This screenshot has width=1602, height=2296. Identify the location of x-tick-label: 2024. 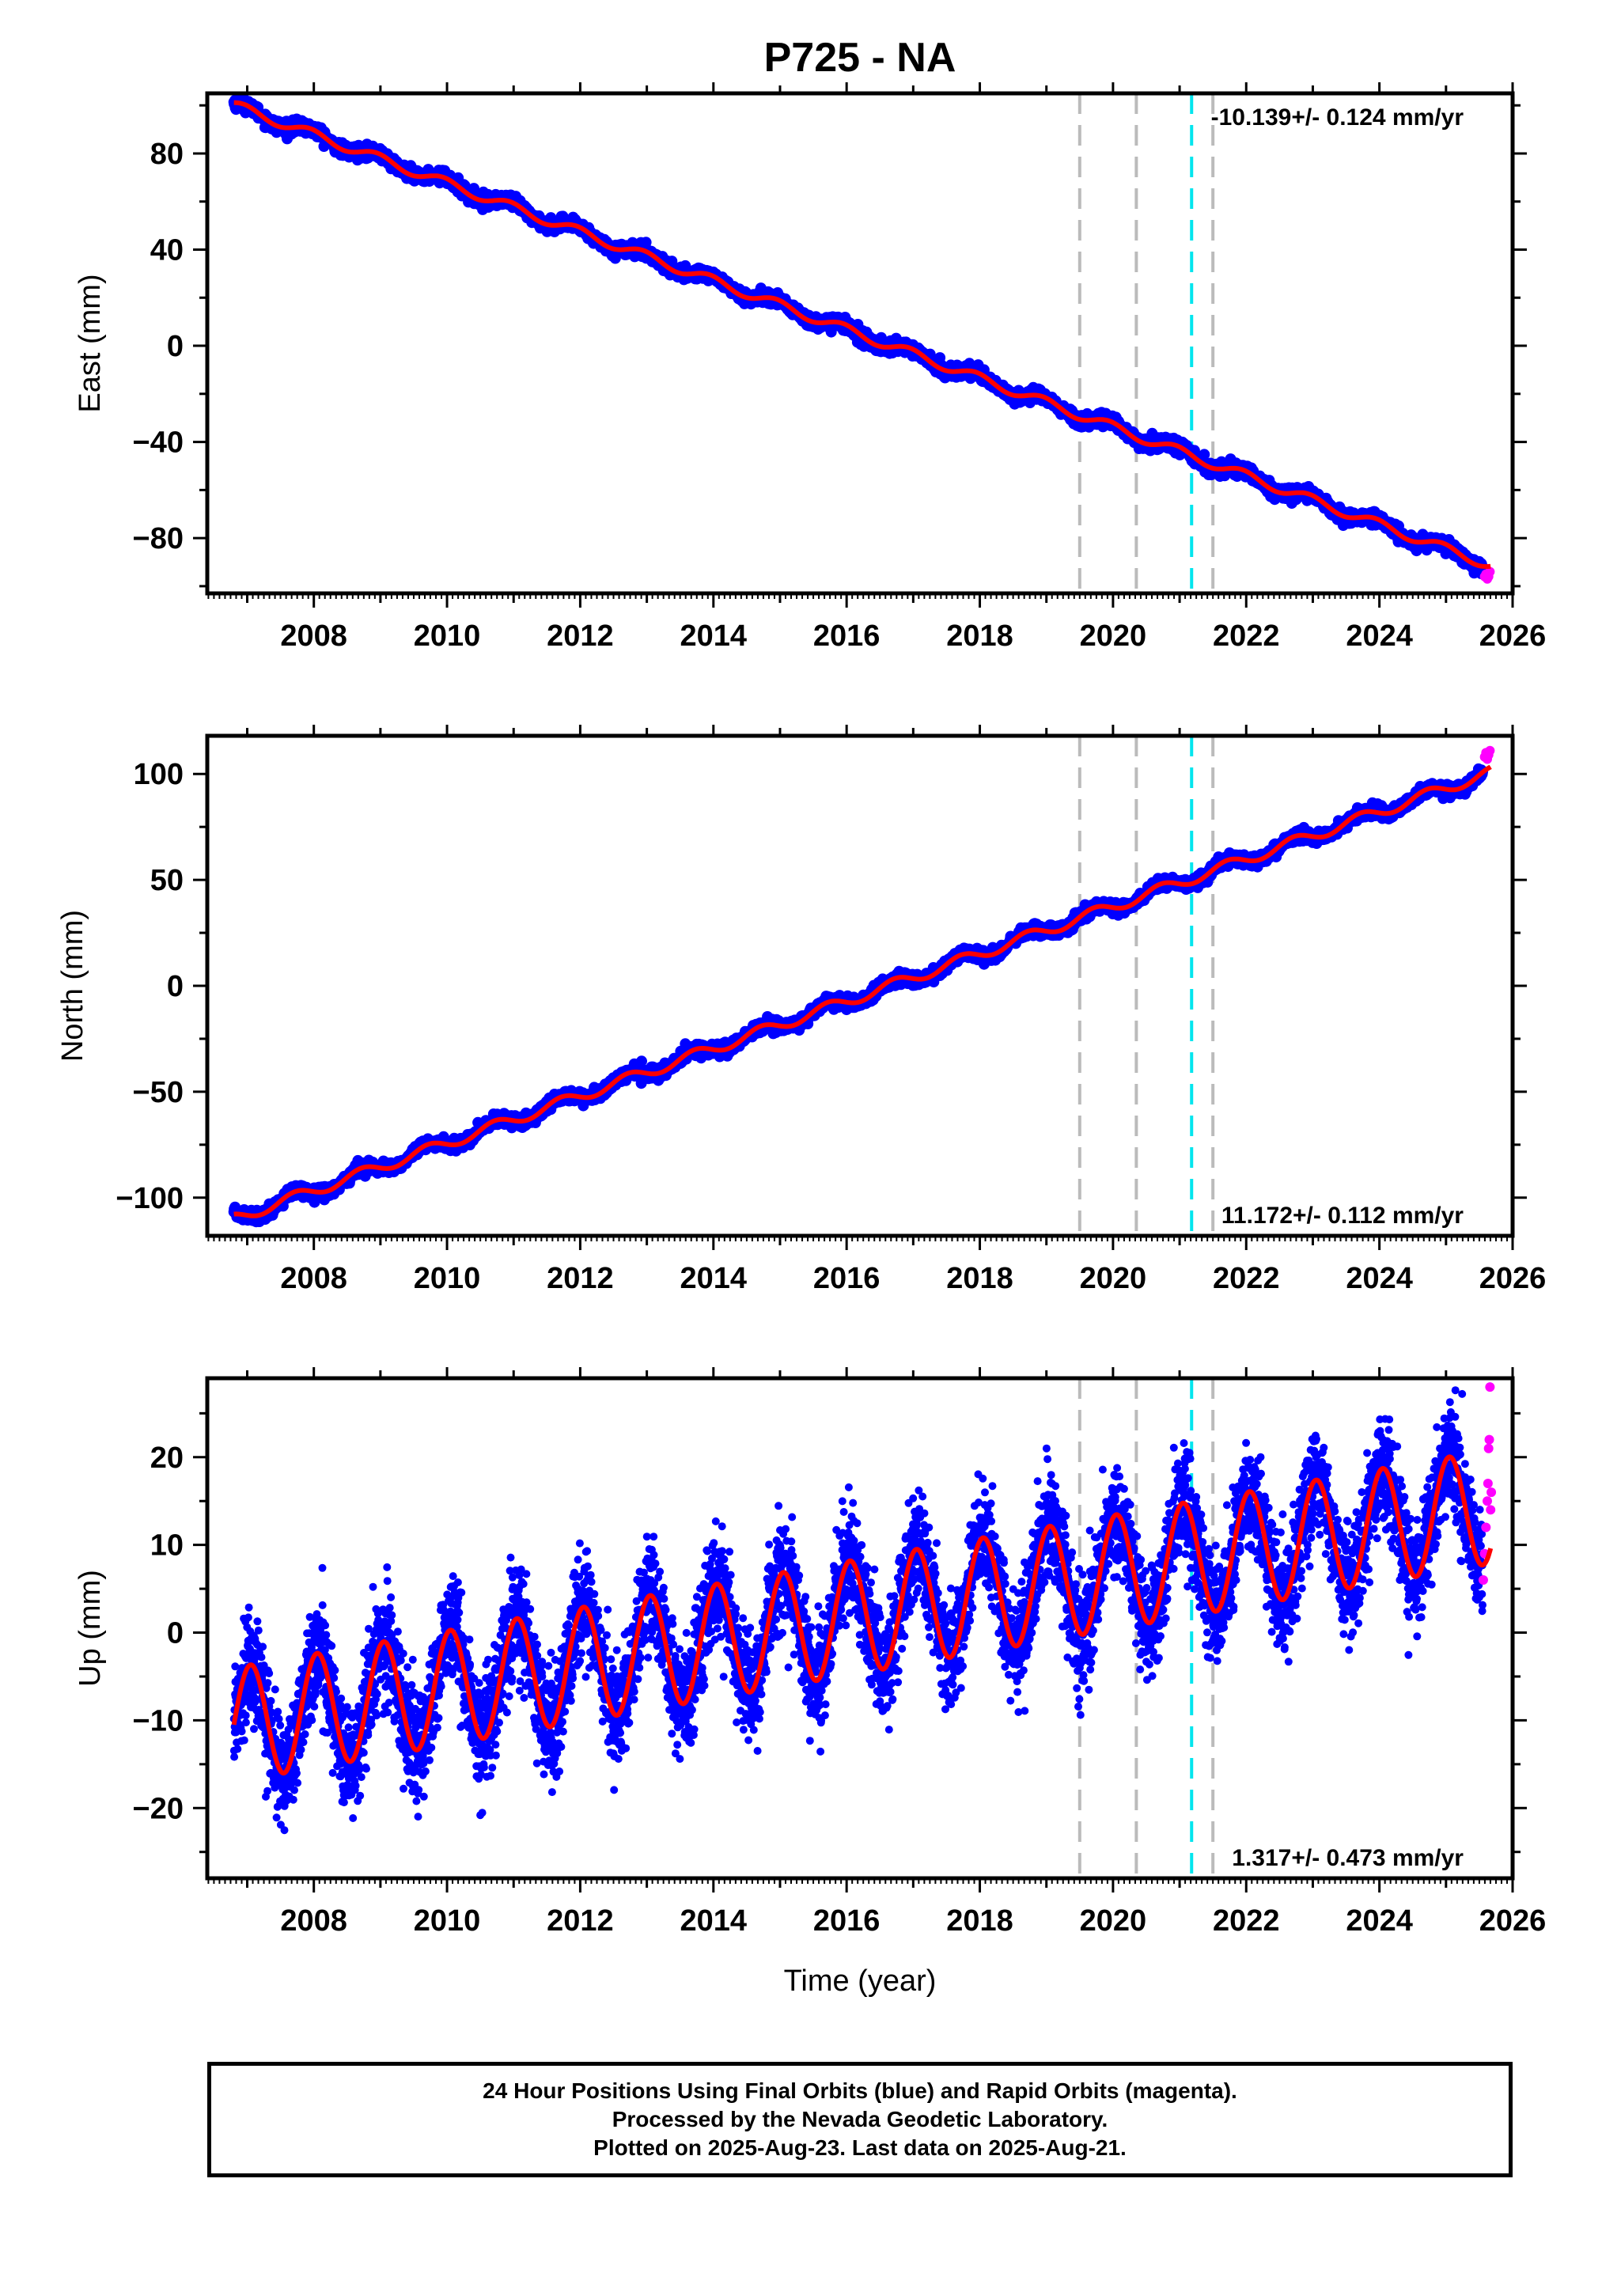
(1380, 636).